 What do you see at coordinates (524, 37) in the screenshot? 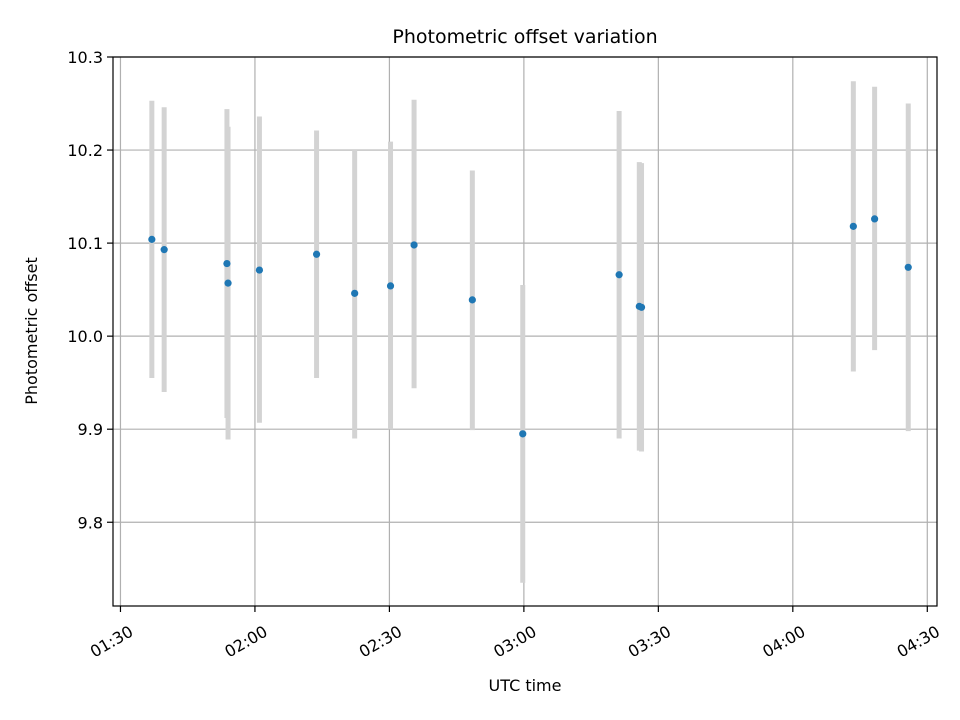
I see `chart-title: Photometric offset variation` at bounding box center [524, 37].